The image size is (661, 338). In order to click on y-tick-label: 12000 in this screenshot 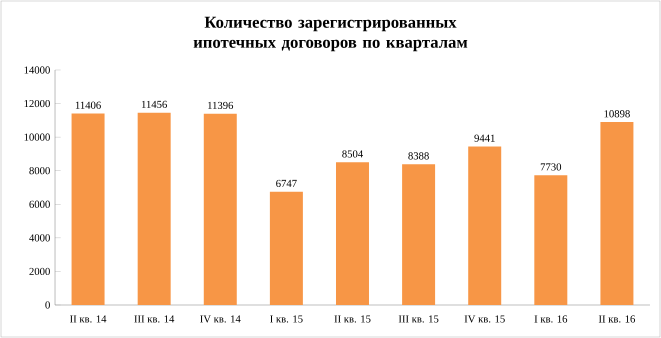, I will do `click(37, 104)`.